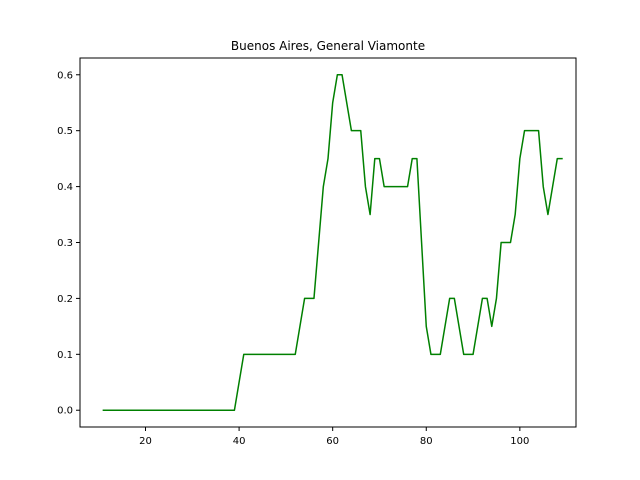  Describe the element at coordinates (65, 243) in the screenshot. I see `y-tick-label: 0.3` at that location.